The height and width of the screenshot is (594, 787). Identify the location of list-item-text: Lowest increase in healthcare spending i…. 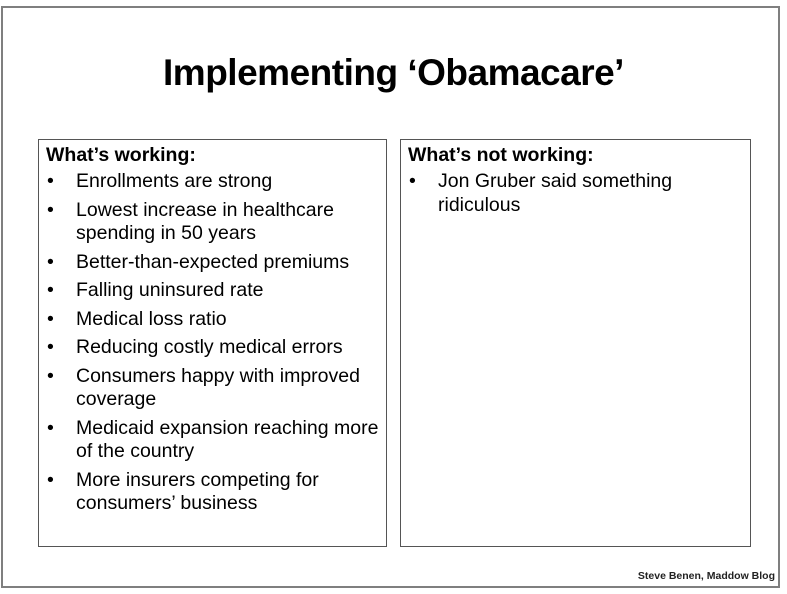
(205, 221).